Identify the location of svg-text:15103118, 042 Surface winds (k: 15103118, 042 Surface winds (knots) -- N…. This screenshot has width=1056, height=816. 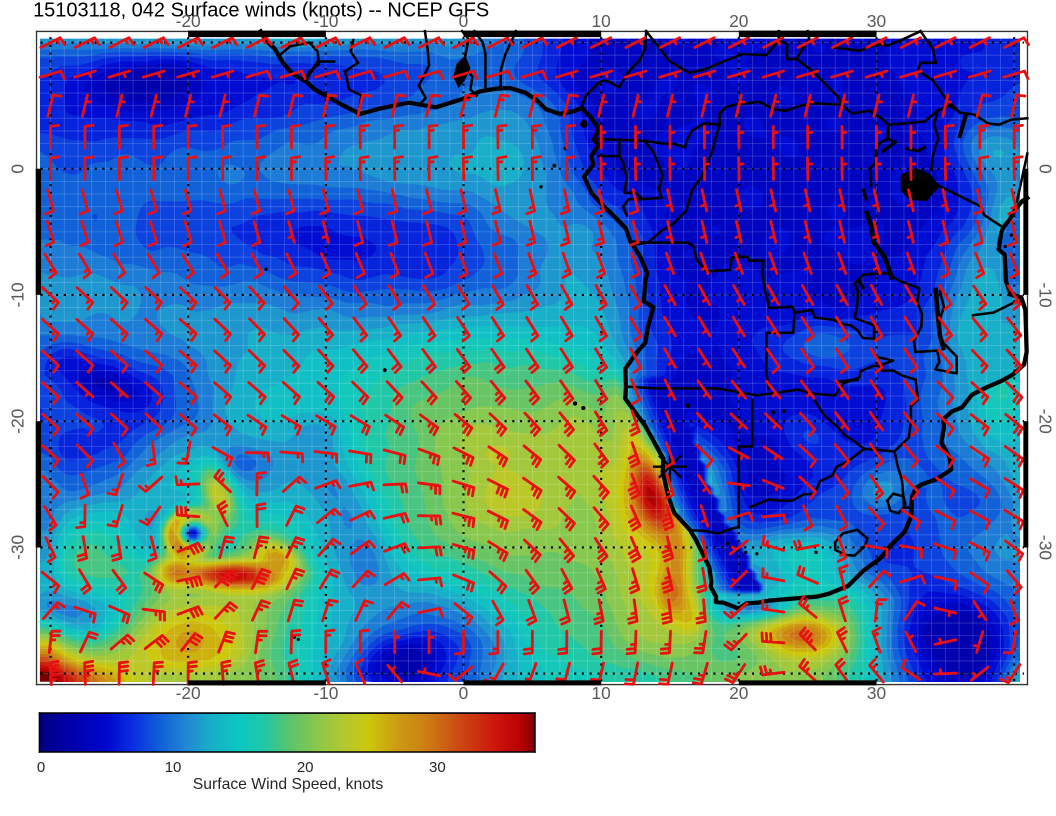
(261, 11).